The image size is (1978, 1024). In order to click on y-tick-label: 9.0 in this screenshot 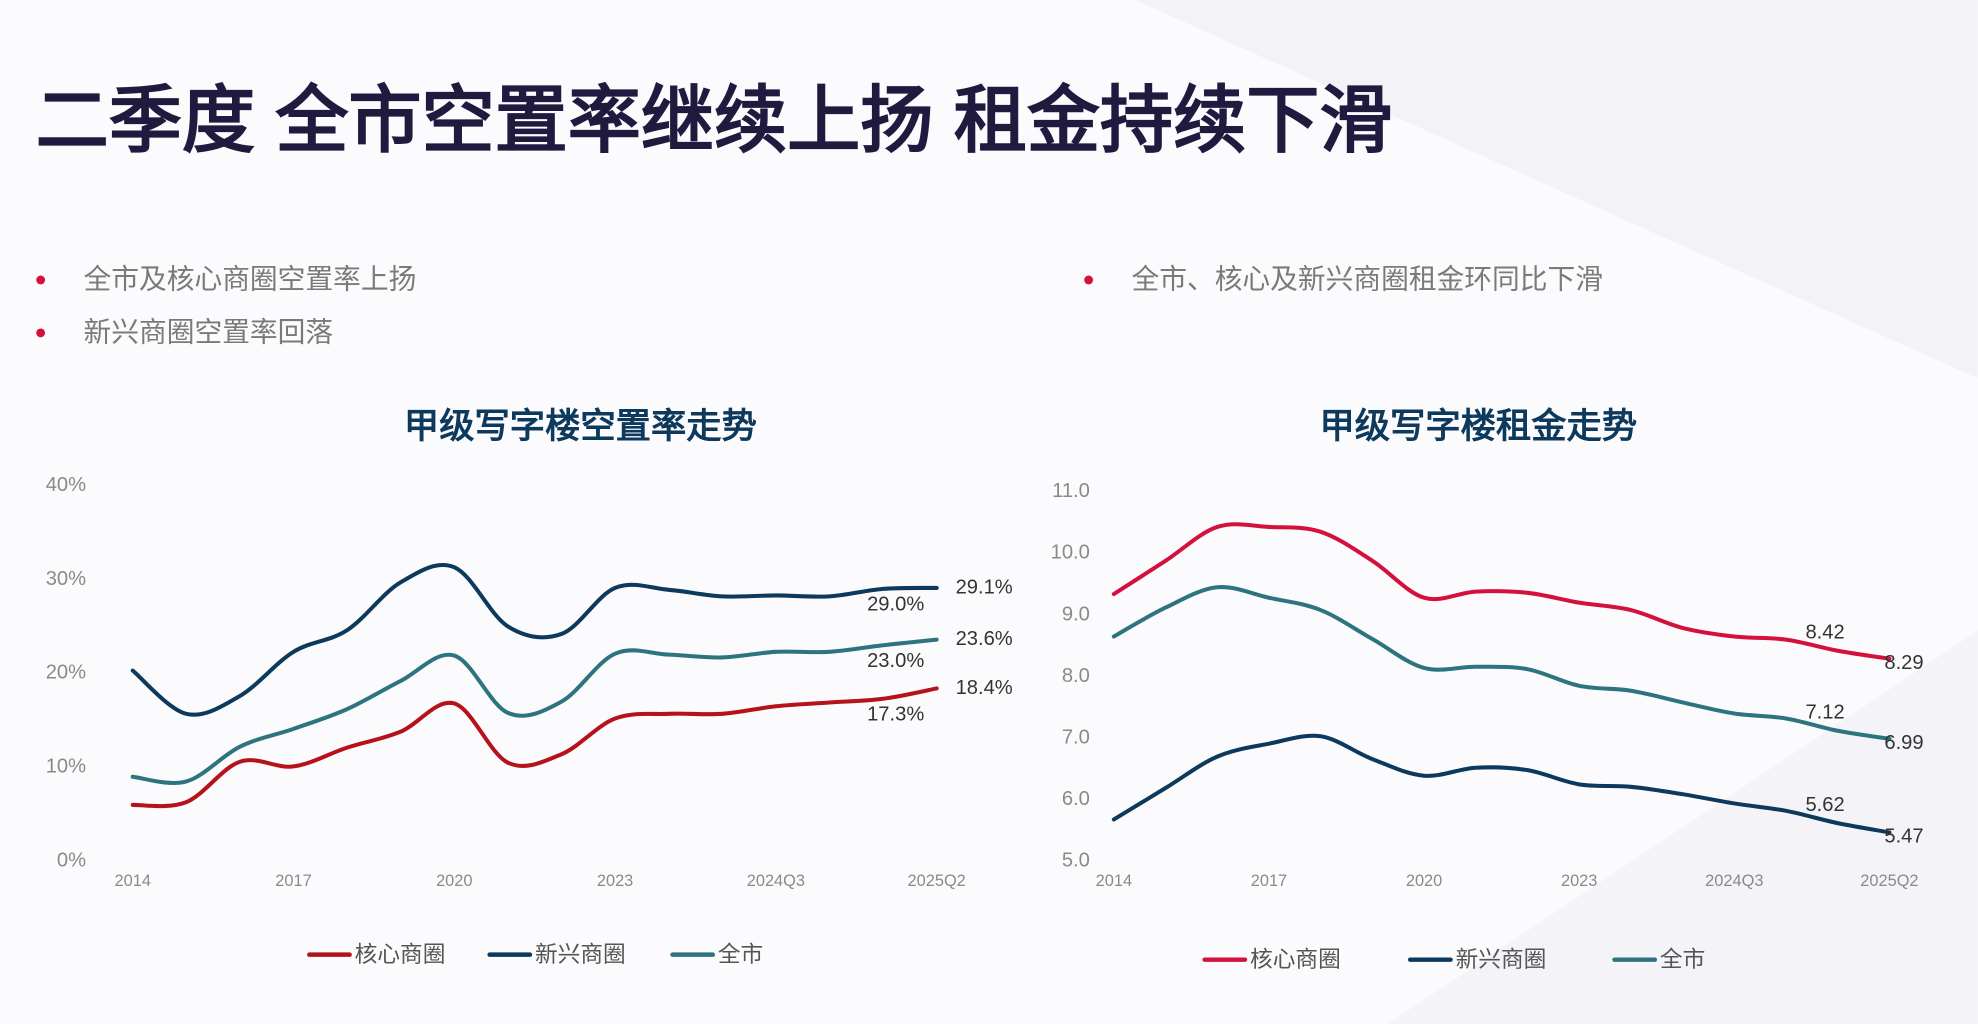, I will do `click(1076, 614)`.